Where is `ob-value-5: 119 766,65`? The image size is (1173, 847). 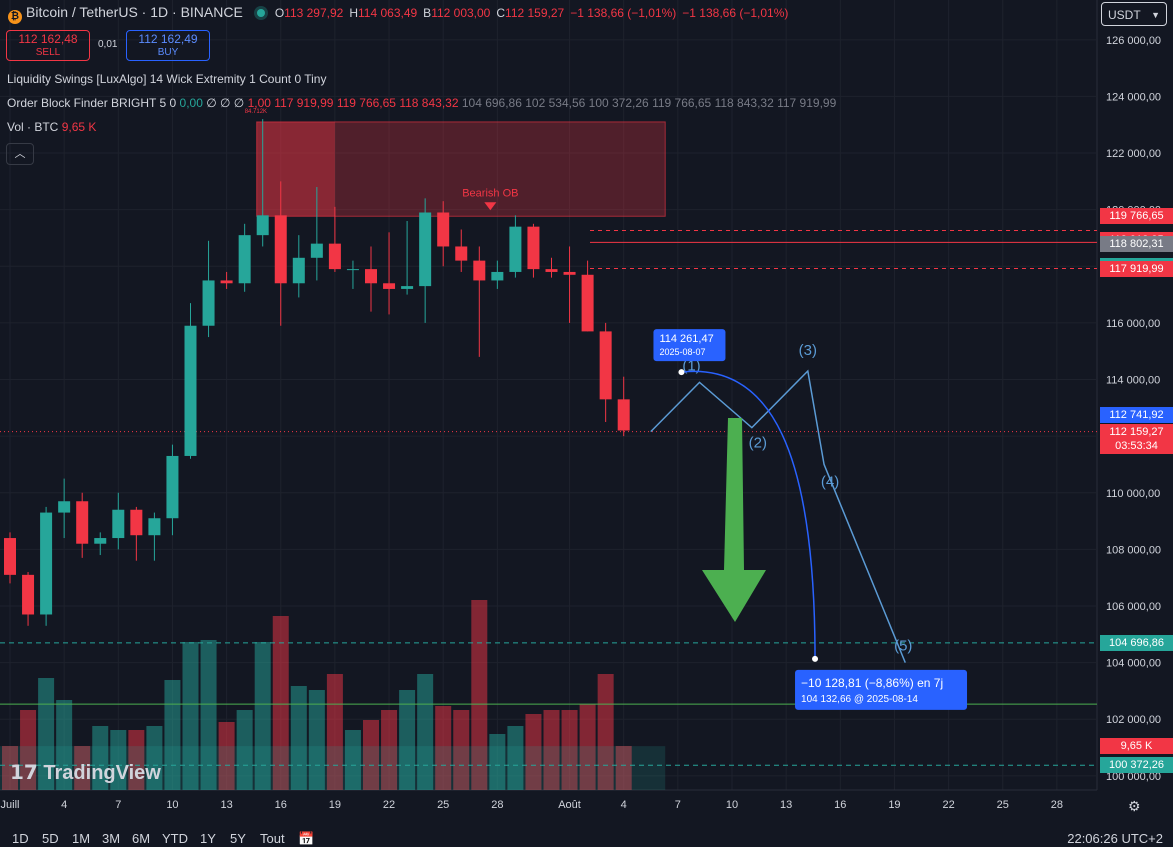 ob-value-5: 119 766,65 is located at coordinates (366, 103).